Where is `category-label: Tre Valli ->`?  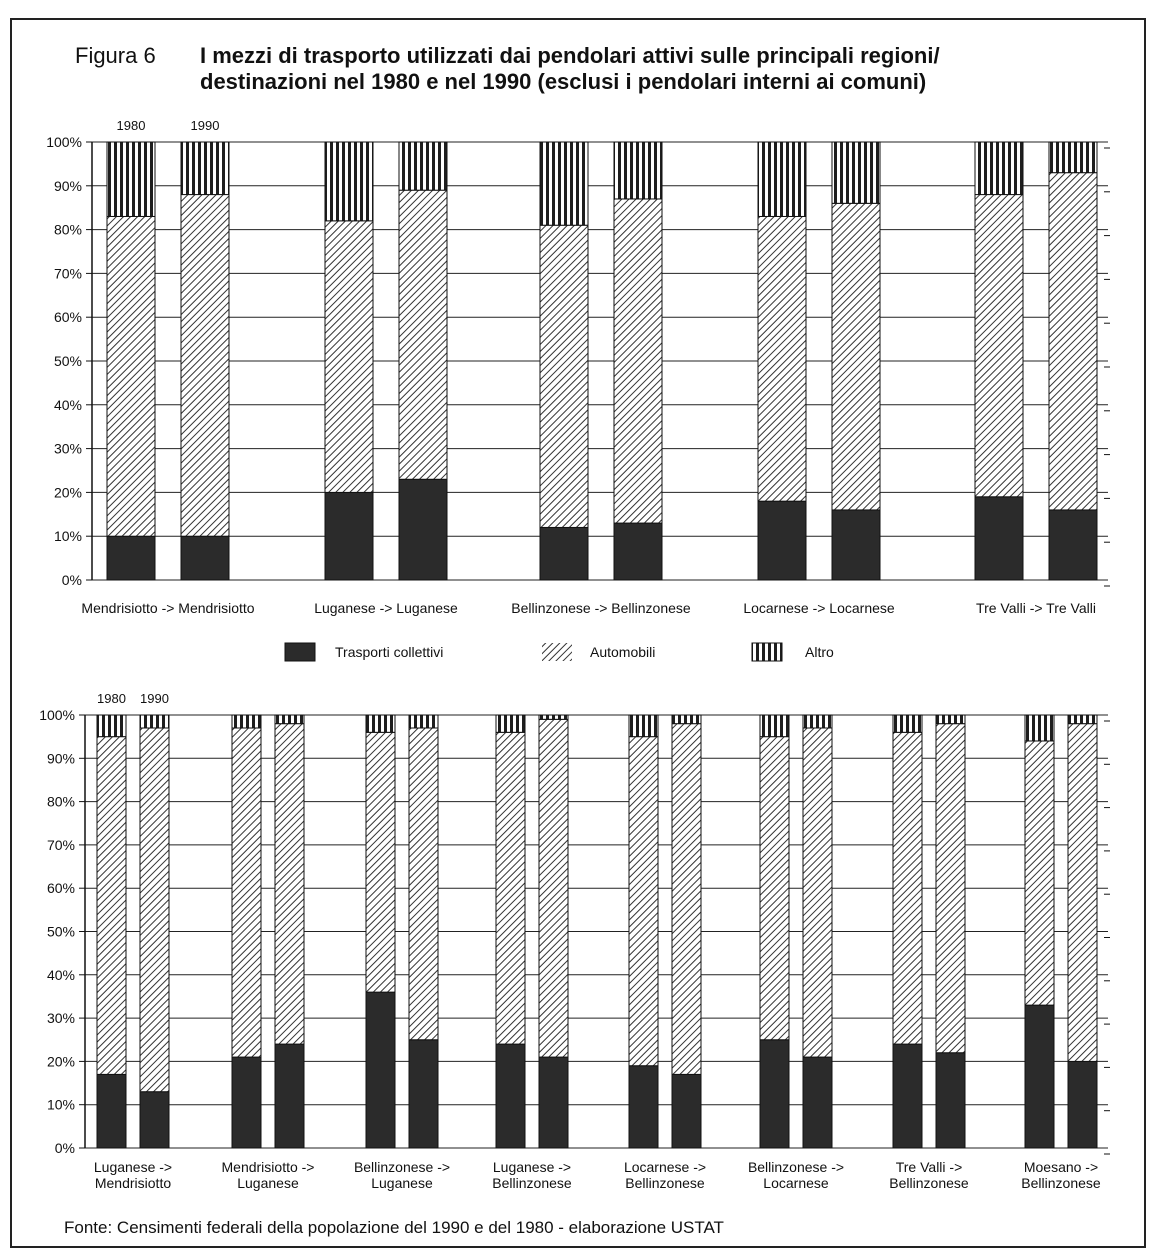
category-label: Tre Valli -> is located at coordinates (929, 1167).